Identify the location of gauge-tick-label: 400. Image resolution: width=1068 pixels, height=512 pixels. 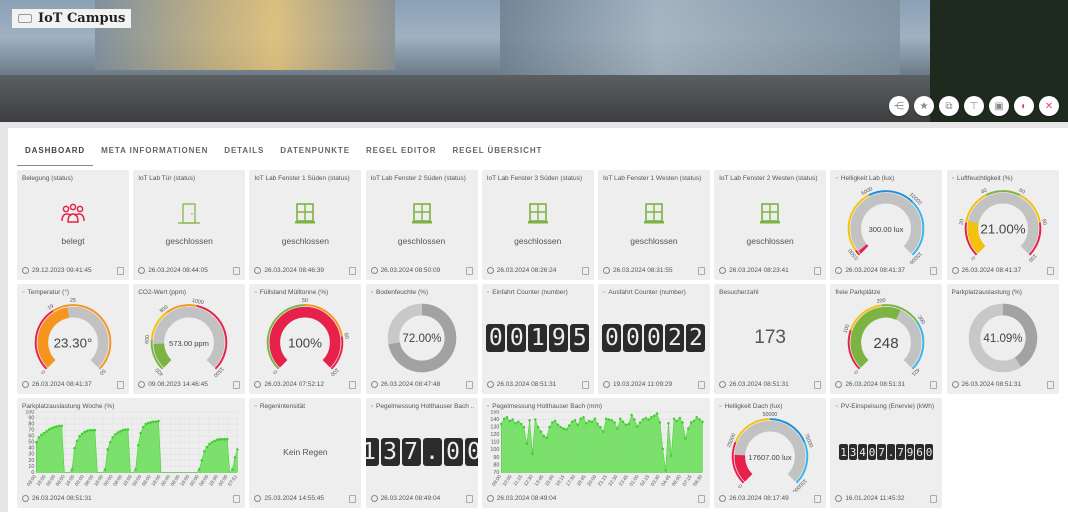
(160, 371).